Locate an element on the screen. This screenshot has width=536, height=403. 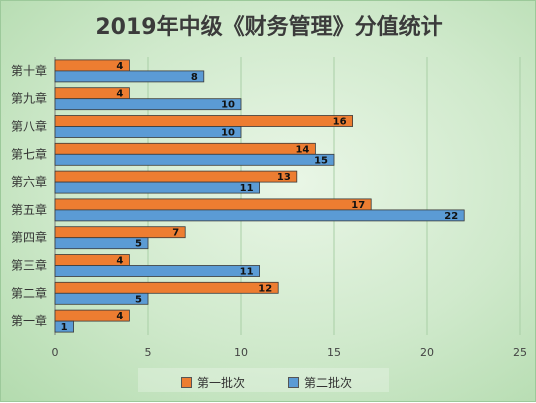
x-tick-label-0: 0 is located at coordinates (55, 352).